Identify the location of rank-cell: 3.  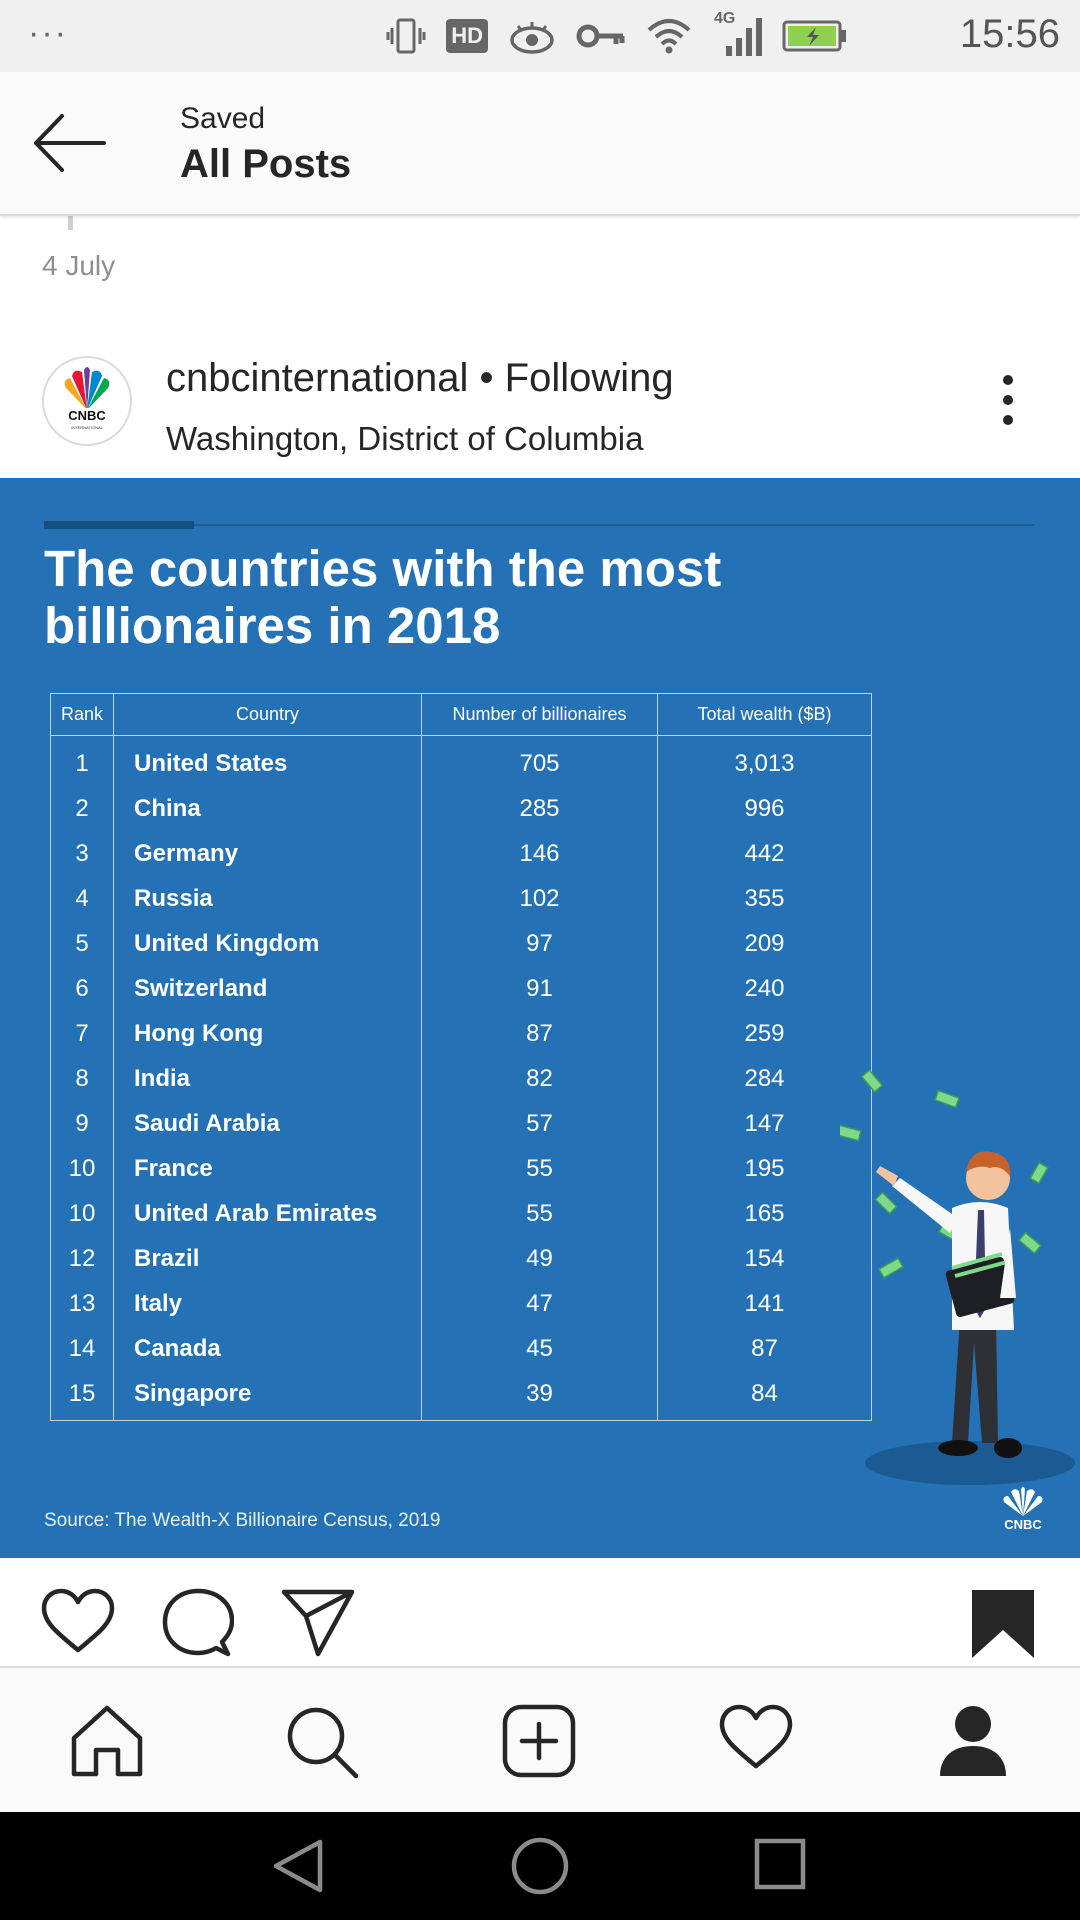
(82, 854).